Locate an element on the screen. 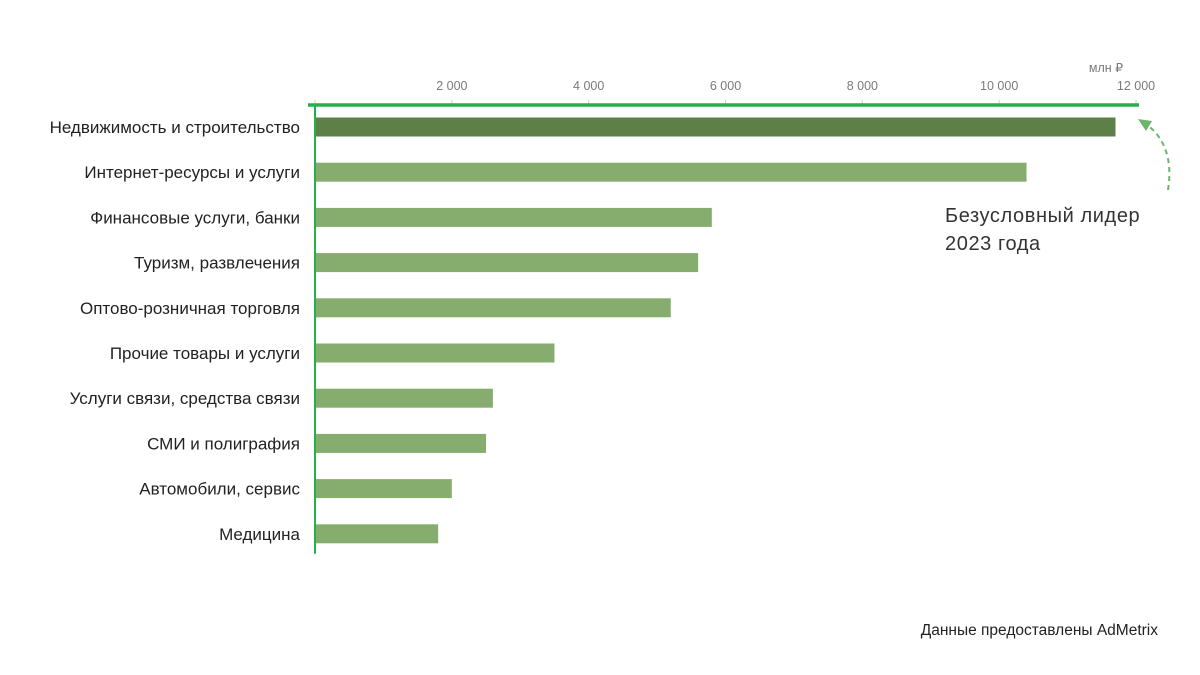  category-label: Прочие товары и услуги is located at coordinates (205, 353).